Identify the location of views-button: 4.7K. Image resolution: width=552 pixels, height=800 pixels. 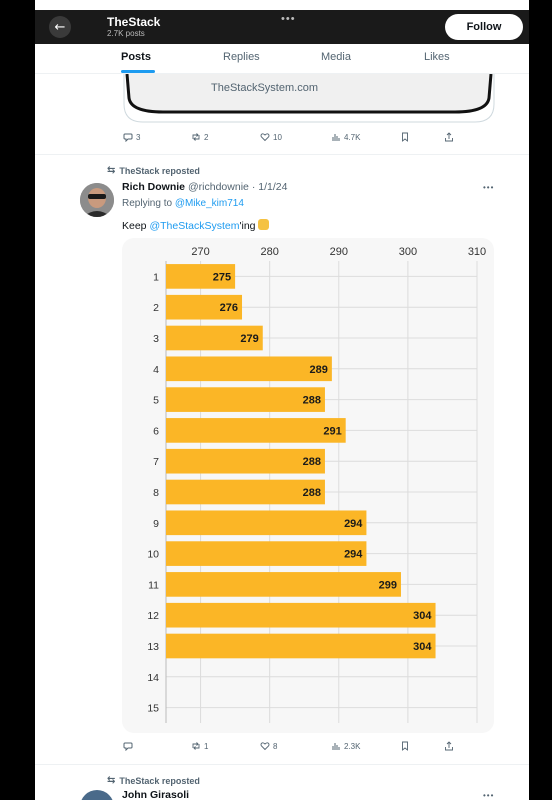
(345, 137).